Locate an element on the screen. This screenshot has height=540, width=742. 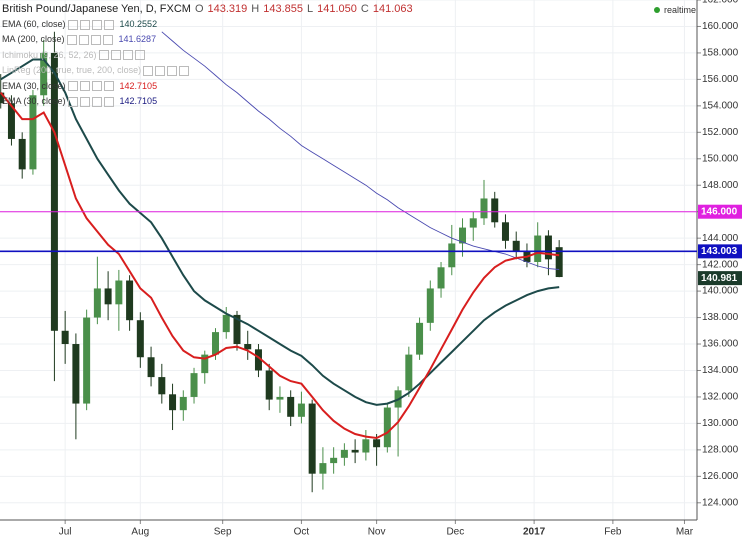
y-tick-label: 134.000 is located at coordinates (720, 370).